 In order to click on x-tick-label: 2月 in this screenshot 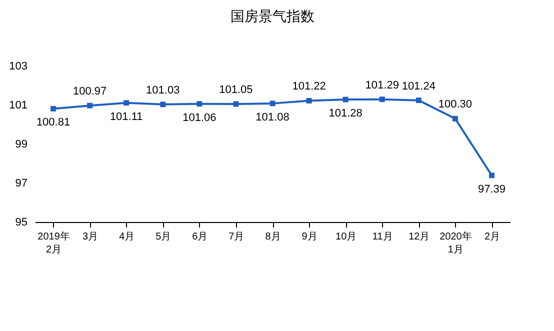, I will do `click(492, 237)`.